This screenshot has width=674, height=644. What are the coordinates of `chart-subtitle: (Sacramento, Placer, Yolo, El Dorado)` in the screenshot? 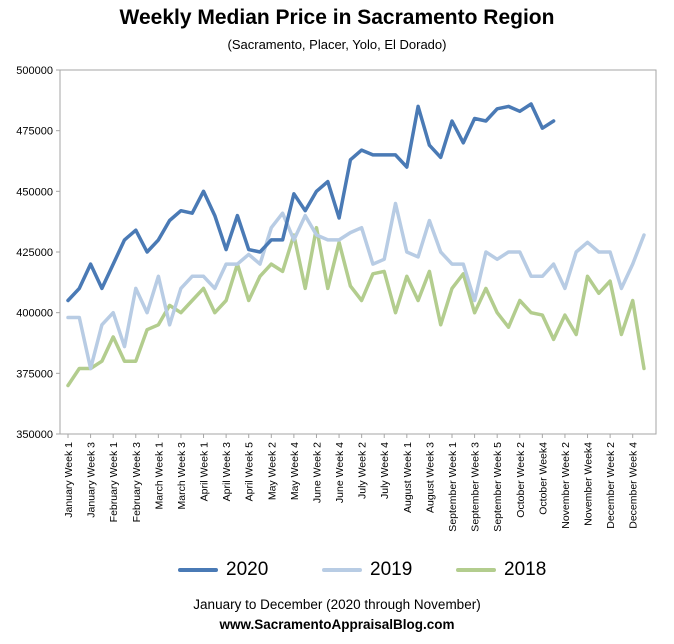 It's located at (337, 44).